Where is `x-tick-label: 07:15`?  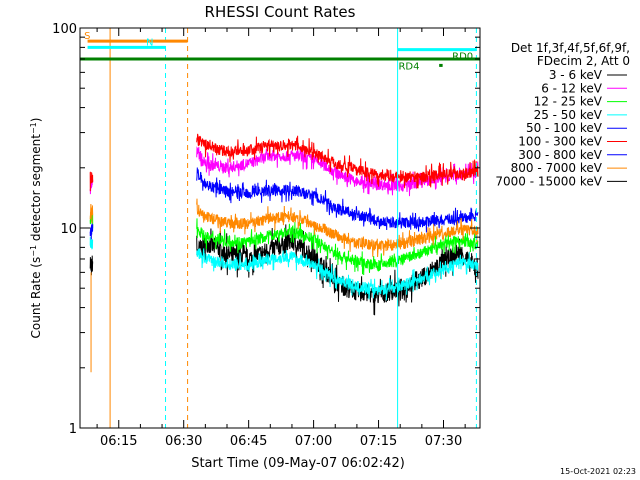 x-tick-label: 07:15 is located at coordinates (378, 441).